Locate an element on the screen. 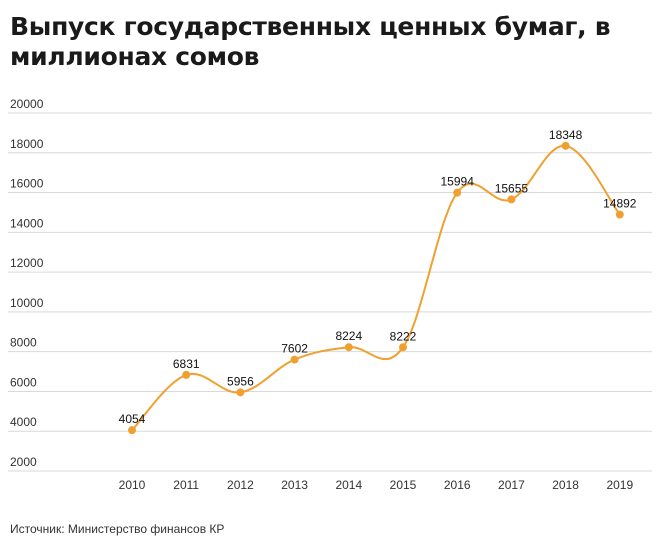 The image size is (664, 540). x-tick-label: 2012 is located at coordinates (240, 485).